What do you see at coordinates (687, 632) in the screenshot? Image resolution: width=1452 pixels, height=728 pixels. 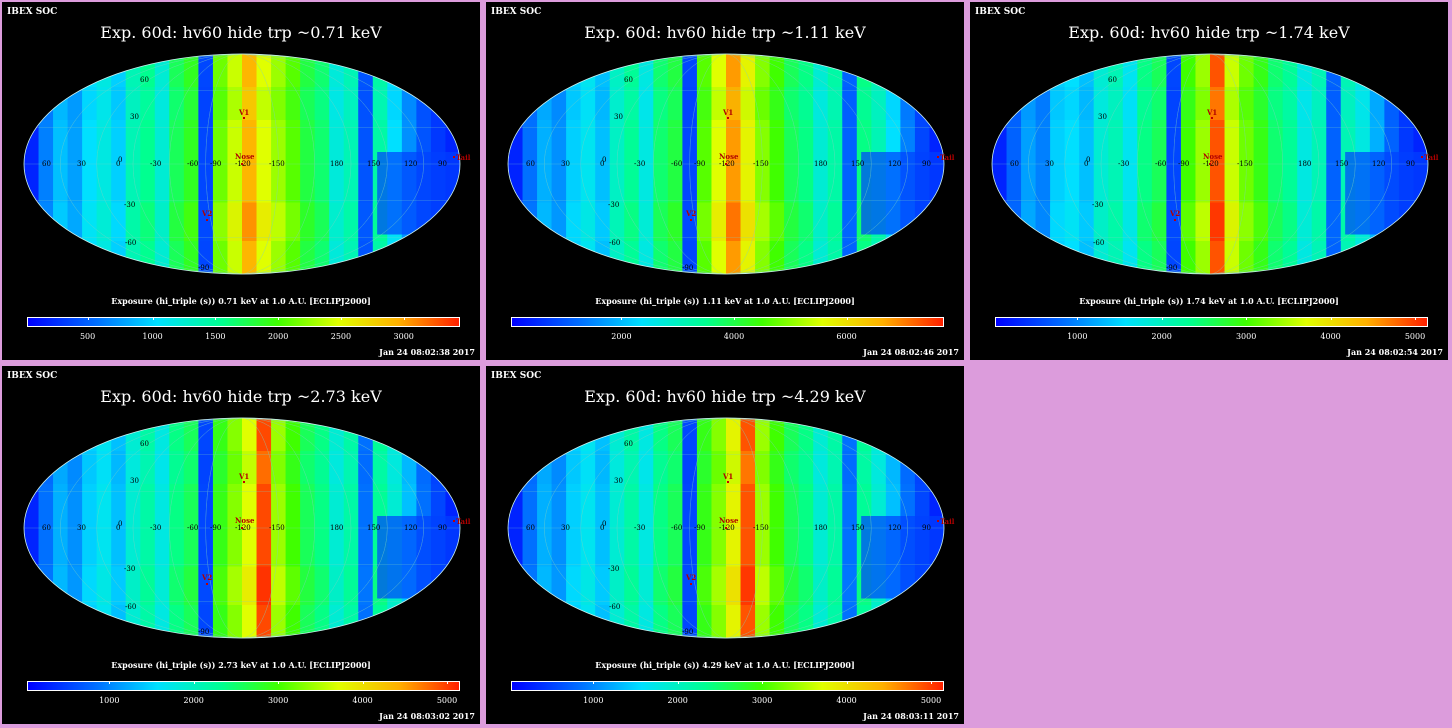 I see `lat-label: -90` at bounding box center [687, 632].